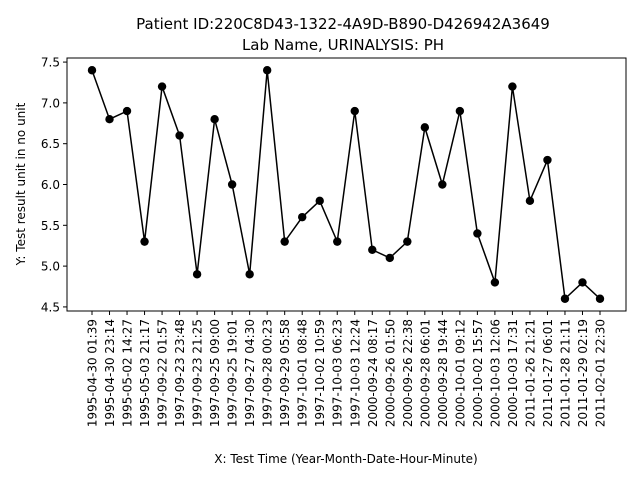 The width and height of the screenshot is (640, 480). Describe the element at coordinates (285, 373) in the screenshot. I see `x-tick-label: 1997-09-29 05:58` at that location.